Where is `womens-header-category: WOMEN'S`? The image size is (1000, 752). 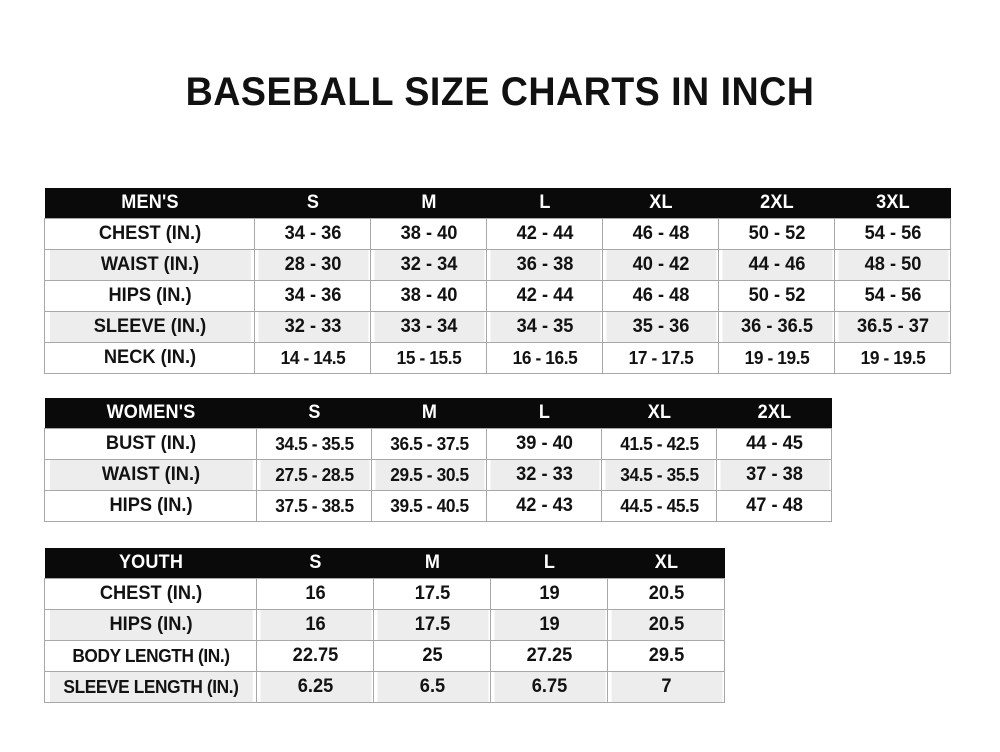 womens-header-category: WOMEN'S is located at coordinates (150, 413).